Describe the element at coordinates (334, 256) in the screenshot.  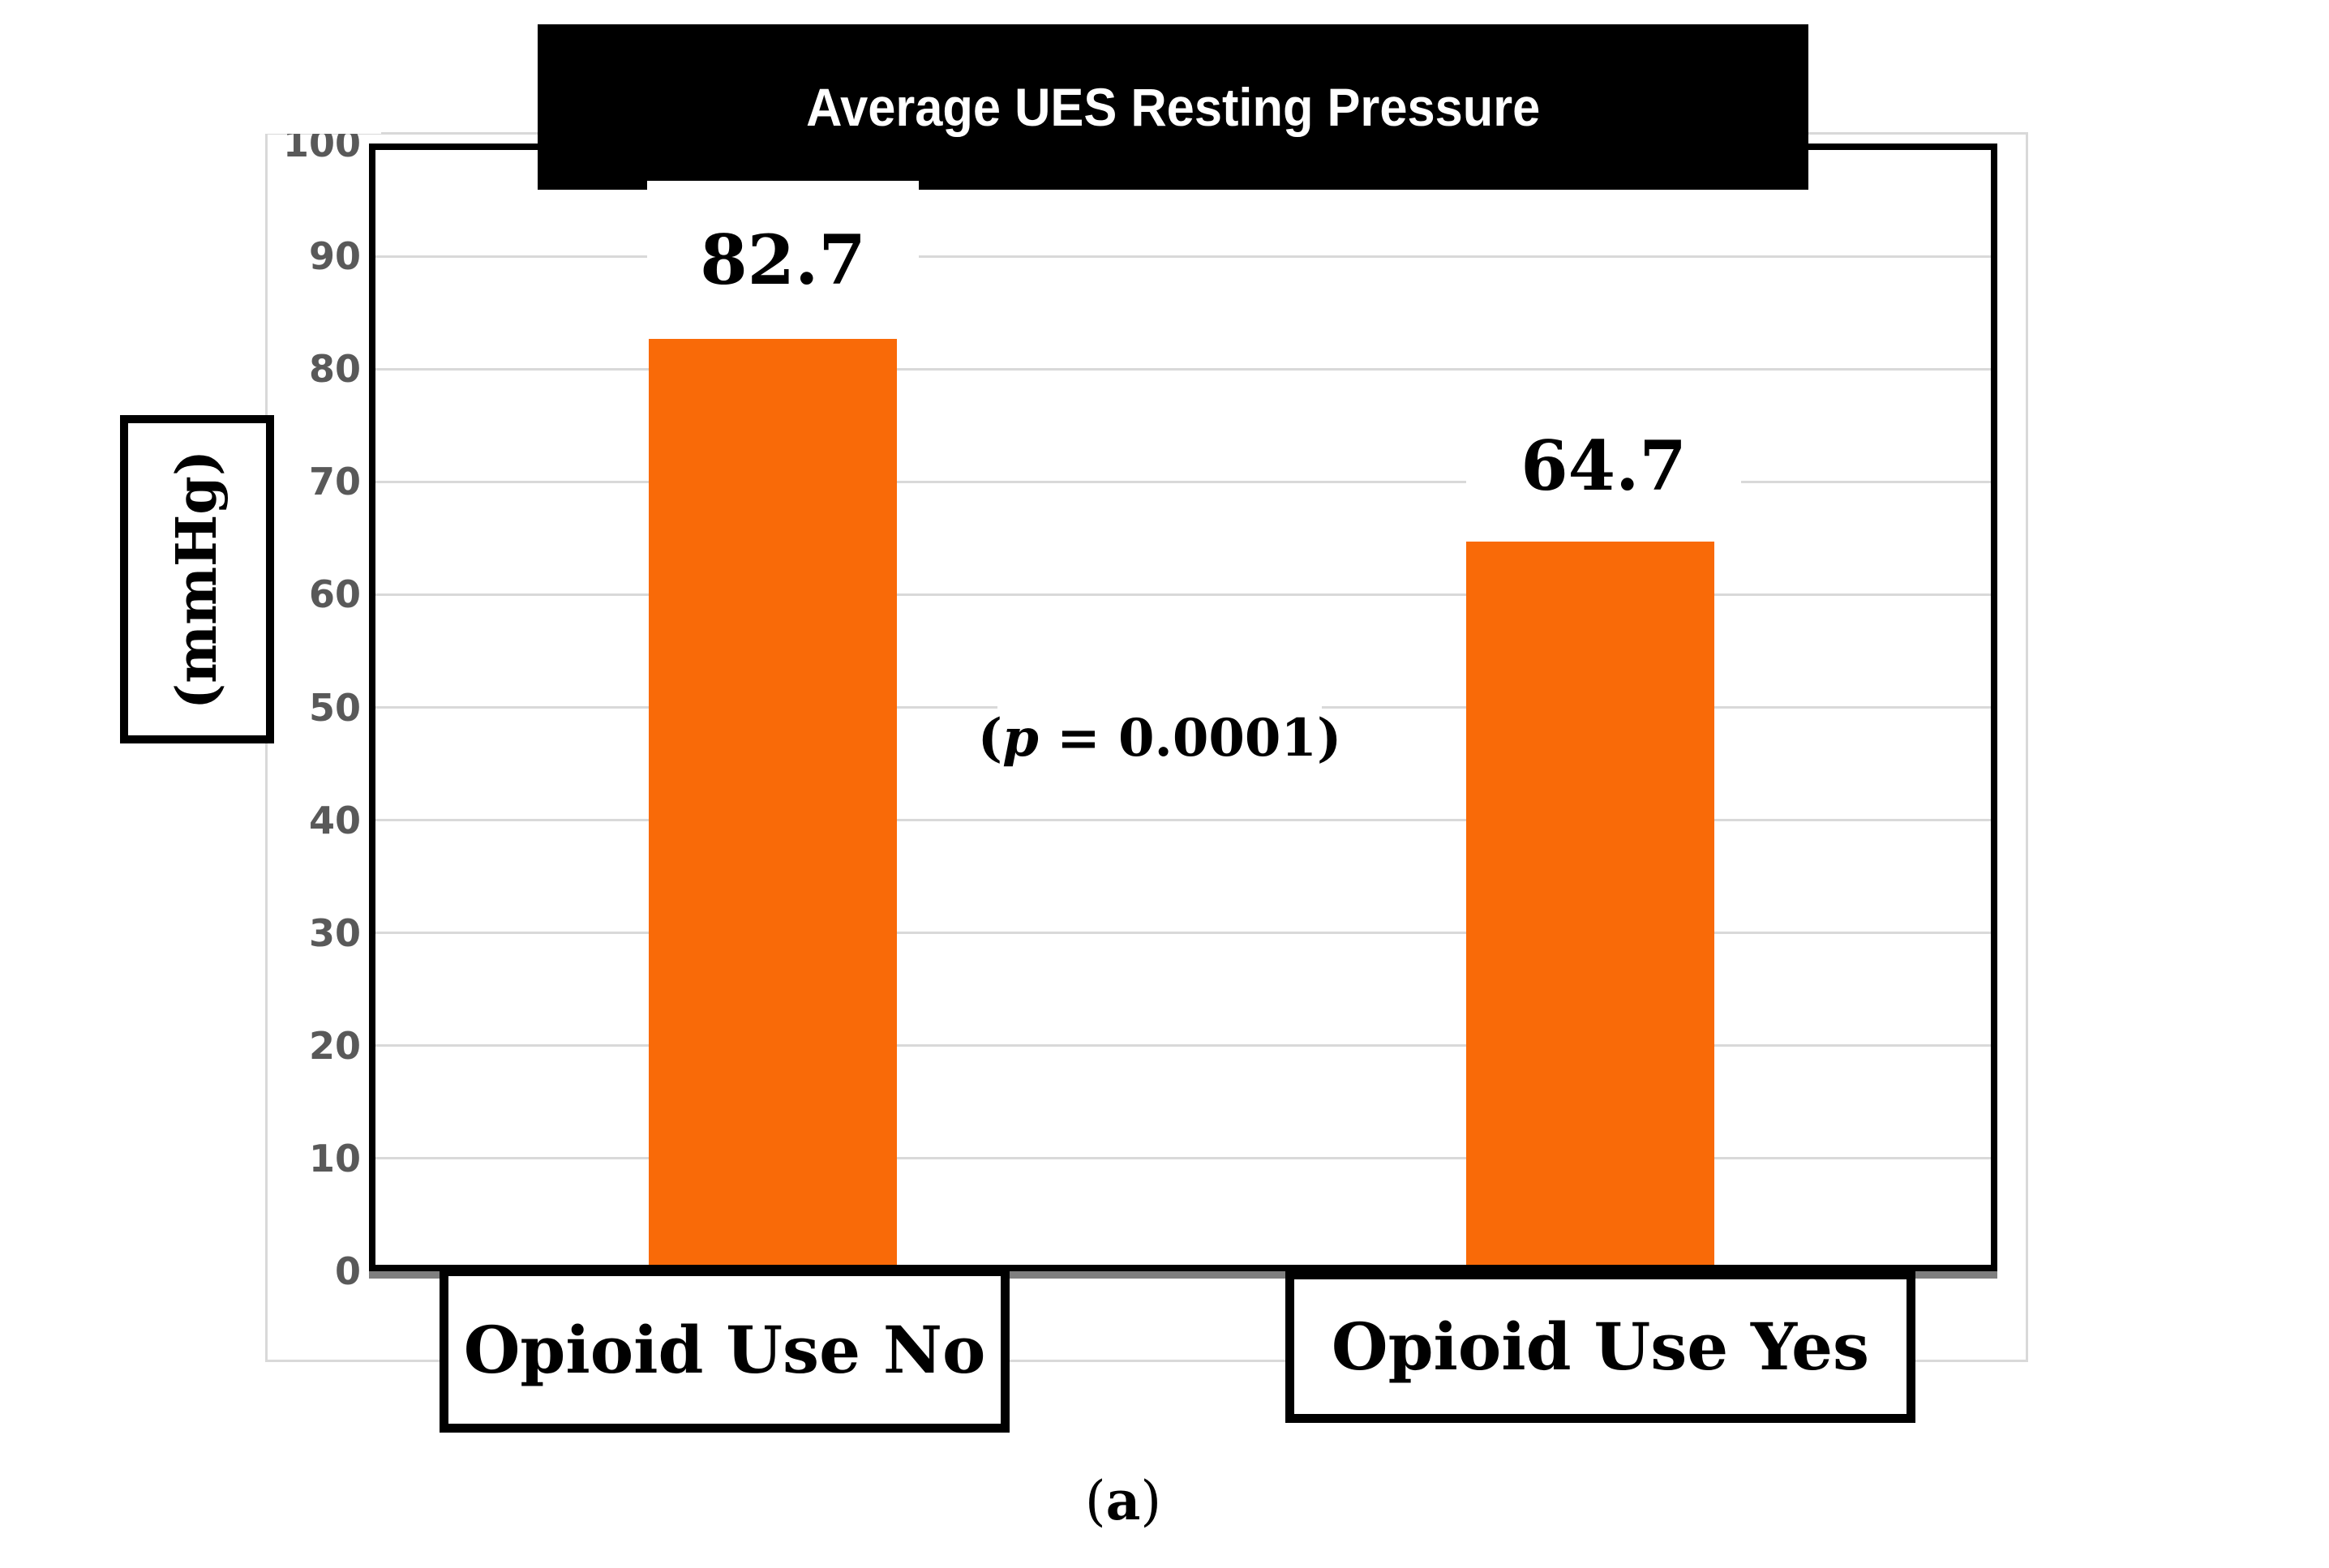
I see `y-tick-label-90: 90` at that location.